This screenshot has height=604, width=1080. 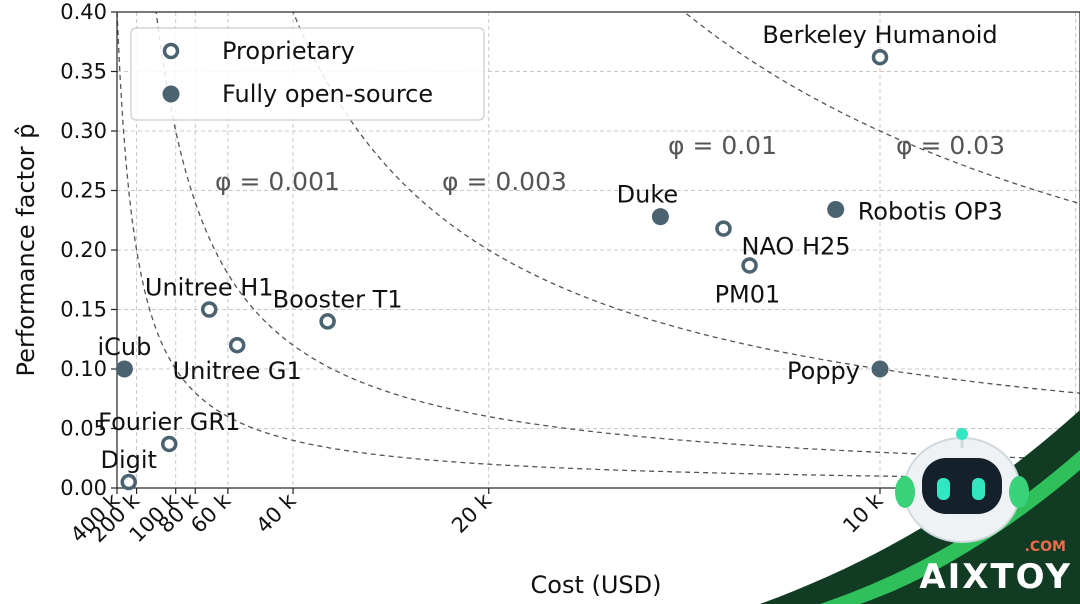 I want to click on phi-curve-label: φ = 0.01, so click(x=722, y=145).